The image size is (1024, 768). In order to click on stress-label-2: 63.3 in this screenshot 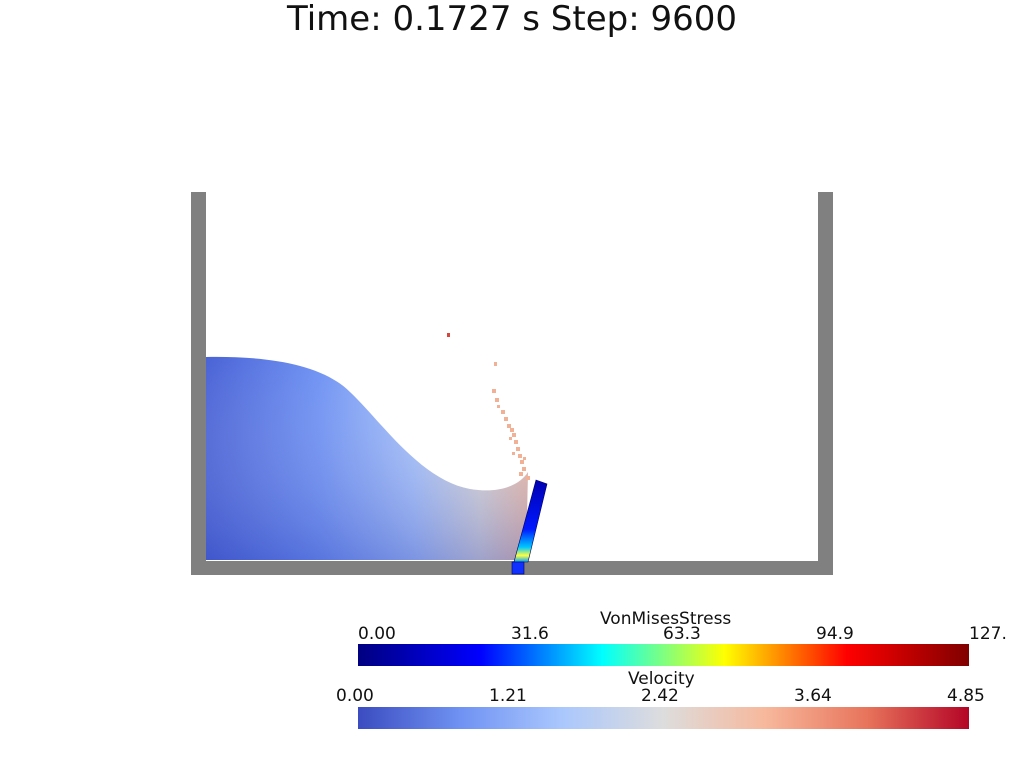, I will do `click(682, 634)`.